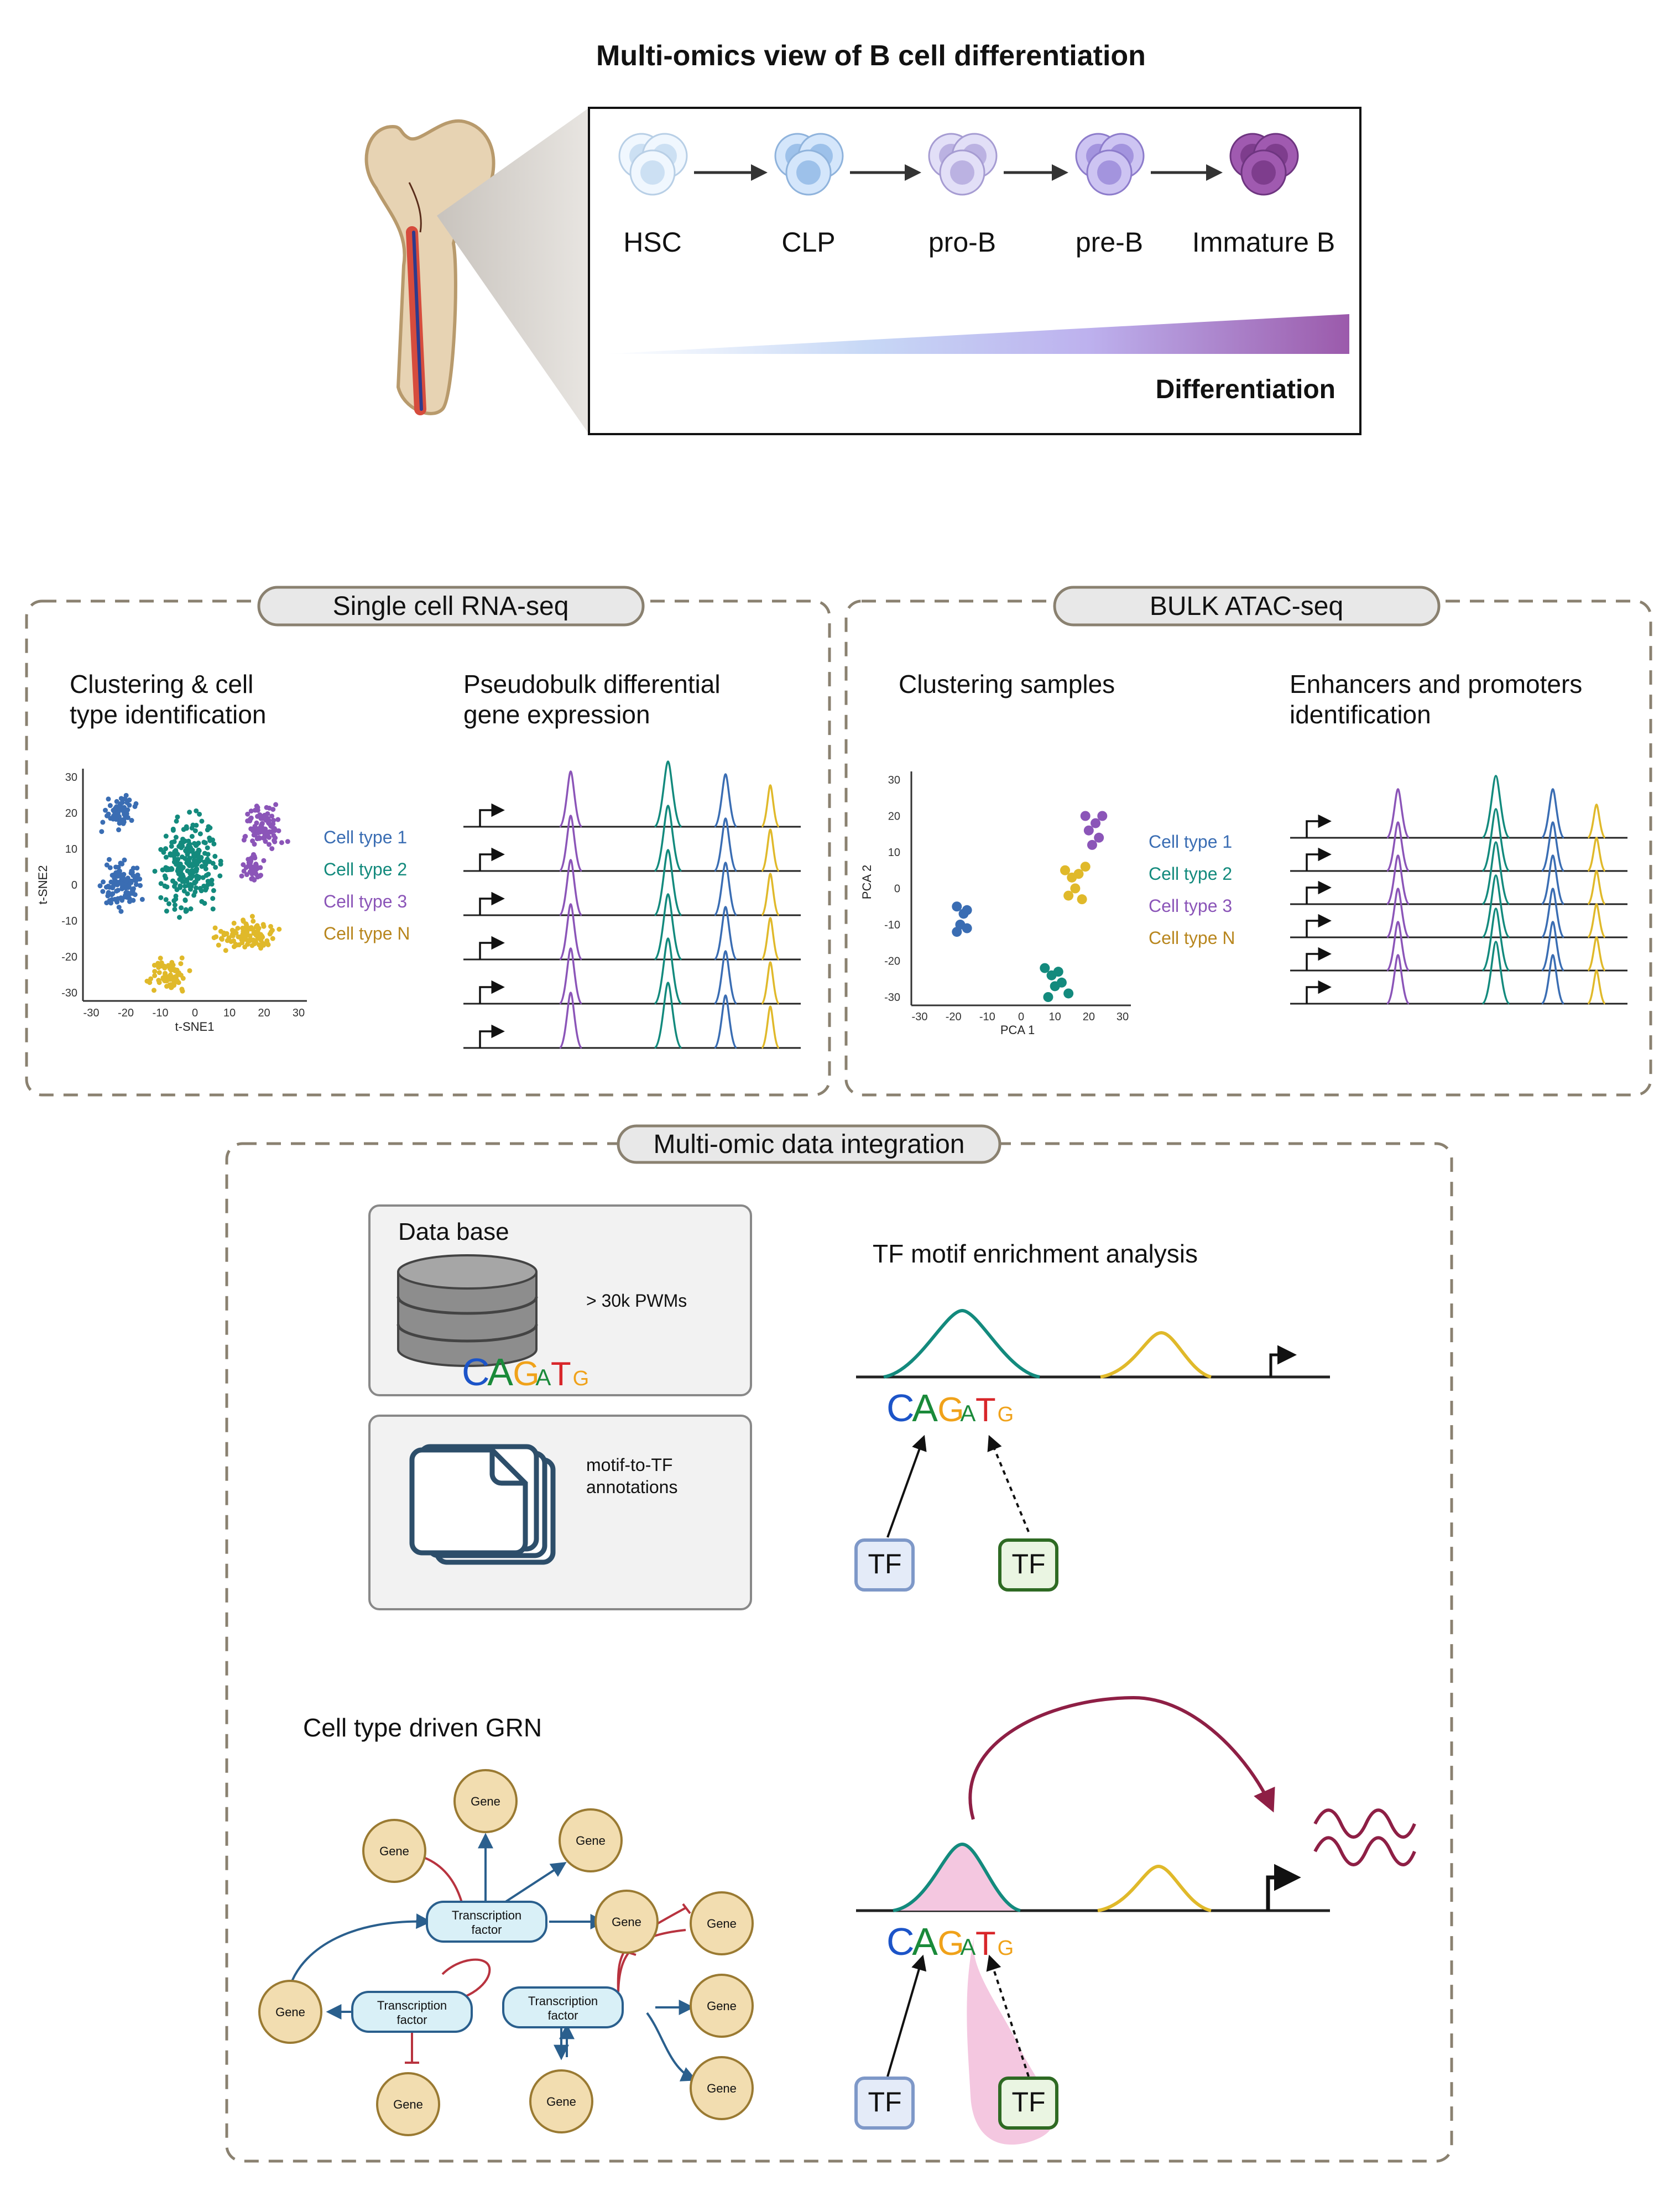 This screenshot has height=2212, width=1659. I want to click on track-row, so click(1459, 940).